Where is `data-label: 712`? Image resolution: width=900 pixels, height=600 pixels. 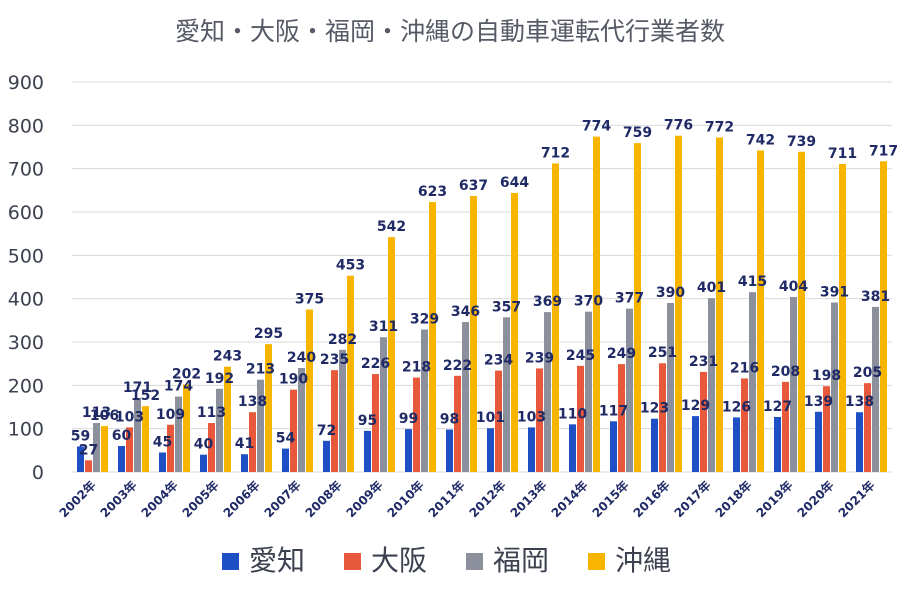 data-label: 712 is located at coordinates (555, 153).